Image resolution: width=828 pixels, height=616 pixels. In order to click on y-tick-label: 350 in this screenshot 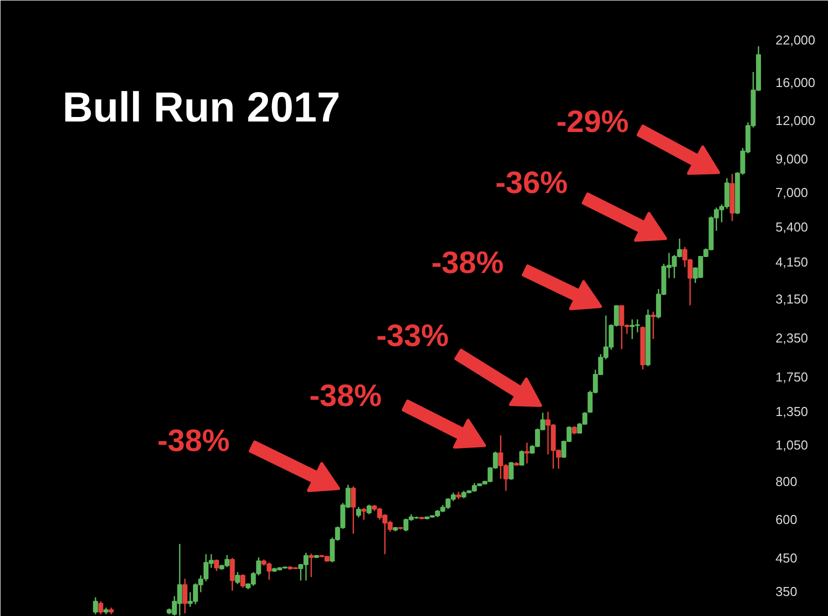, I will do `click(787, 591)`.